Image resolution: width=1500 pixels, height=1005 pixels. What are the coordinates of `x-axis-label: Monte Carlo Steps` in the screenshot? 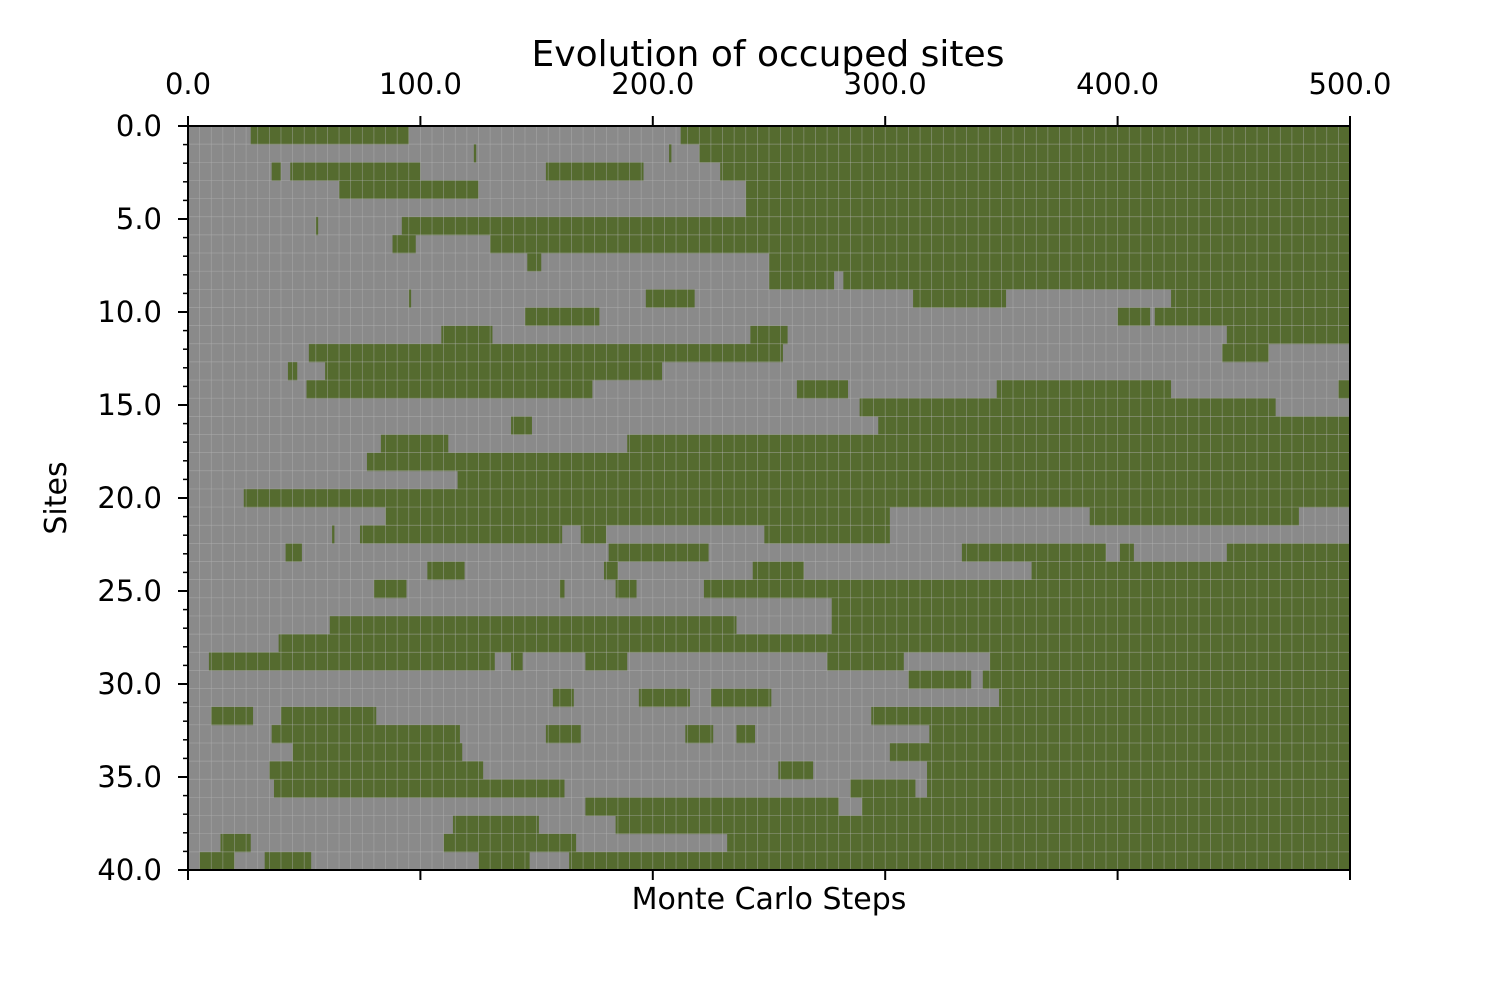 It's located at (769, 899).